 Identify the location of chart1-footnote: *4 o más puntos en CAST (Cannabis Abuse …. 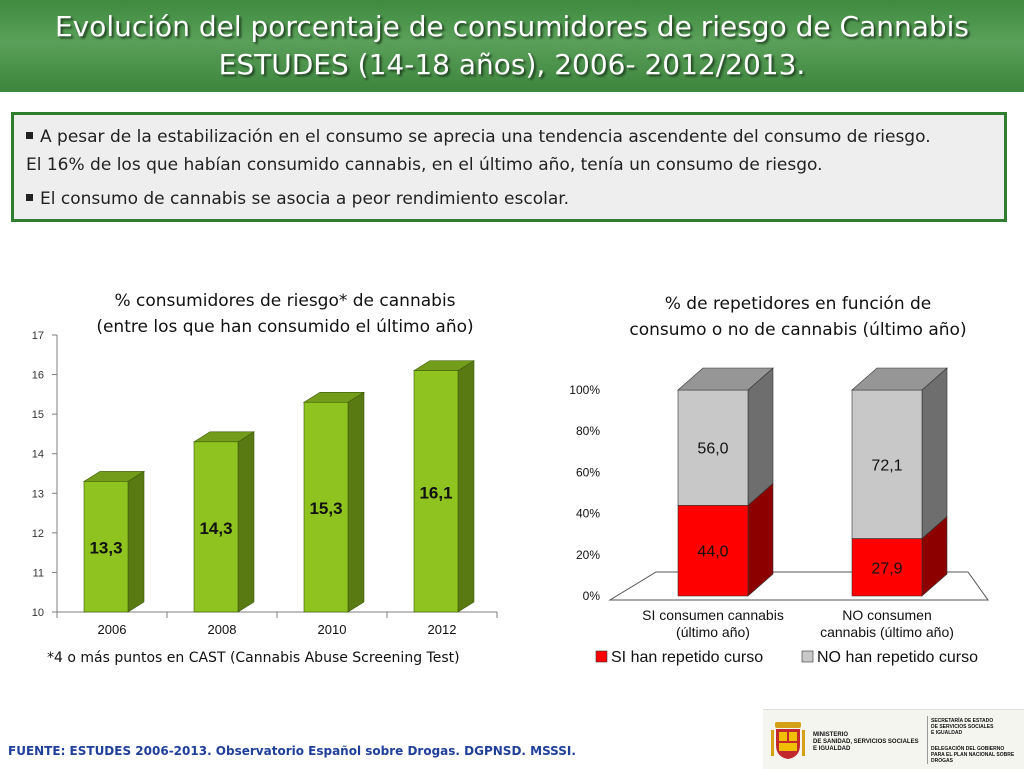
(253, 658).